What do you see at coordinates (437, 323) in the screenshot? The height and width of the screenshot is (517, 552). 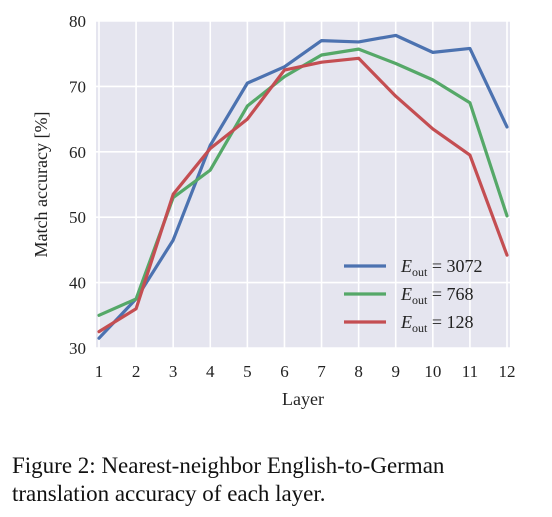 I see `legend-label-128: Eout = 128` at bounding box center [437, 323].